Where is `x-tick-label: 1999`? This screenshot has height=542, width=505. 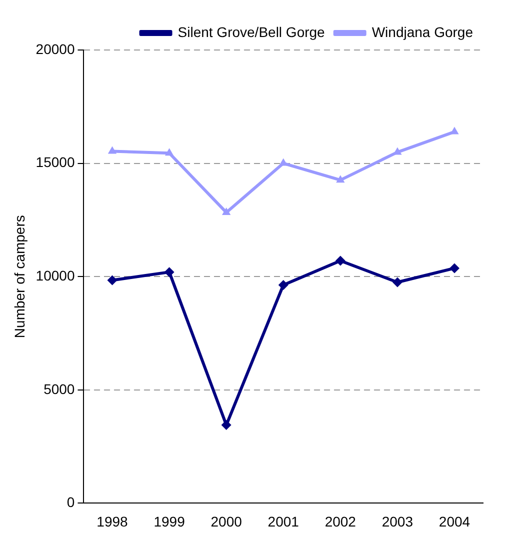 x-tick-label: 1999 is located at coordinates (170, 521).